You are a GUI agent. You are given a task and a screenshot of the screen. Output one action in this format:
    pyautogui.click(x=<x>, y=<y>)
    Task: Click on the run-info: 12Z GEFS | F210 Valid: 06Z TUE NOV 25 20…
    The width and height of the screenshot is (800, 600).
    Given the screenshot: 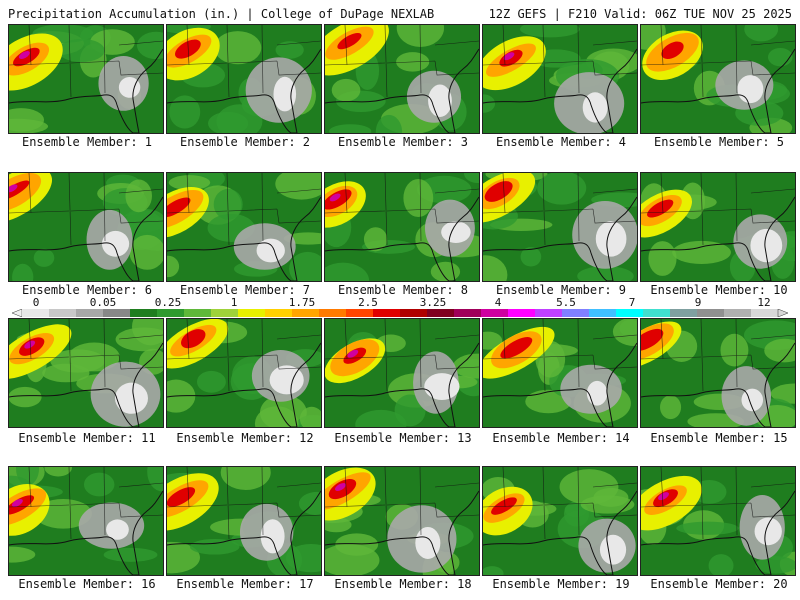 What is the action you would take?
    pyautogui.click(x=640, y=14)
    